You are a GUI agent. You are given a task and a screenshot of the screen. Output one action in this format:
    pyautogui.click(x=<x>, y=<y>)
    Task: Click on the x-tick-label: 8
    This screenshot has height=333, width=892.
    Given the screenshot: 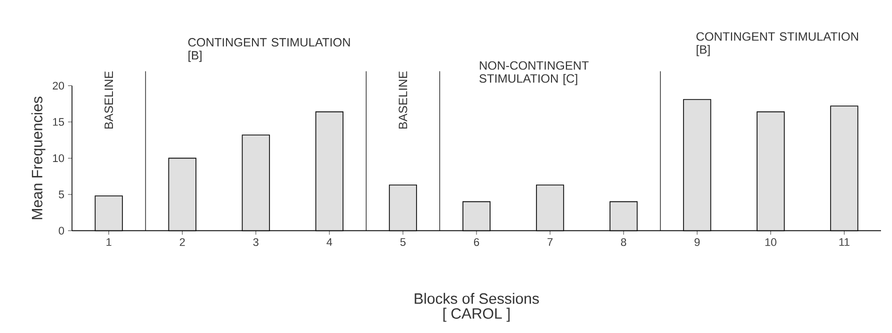 What is the action you would take?
    pyautogui.click(x=623, y=242)
    